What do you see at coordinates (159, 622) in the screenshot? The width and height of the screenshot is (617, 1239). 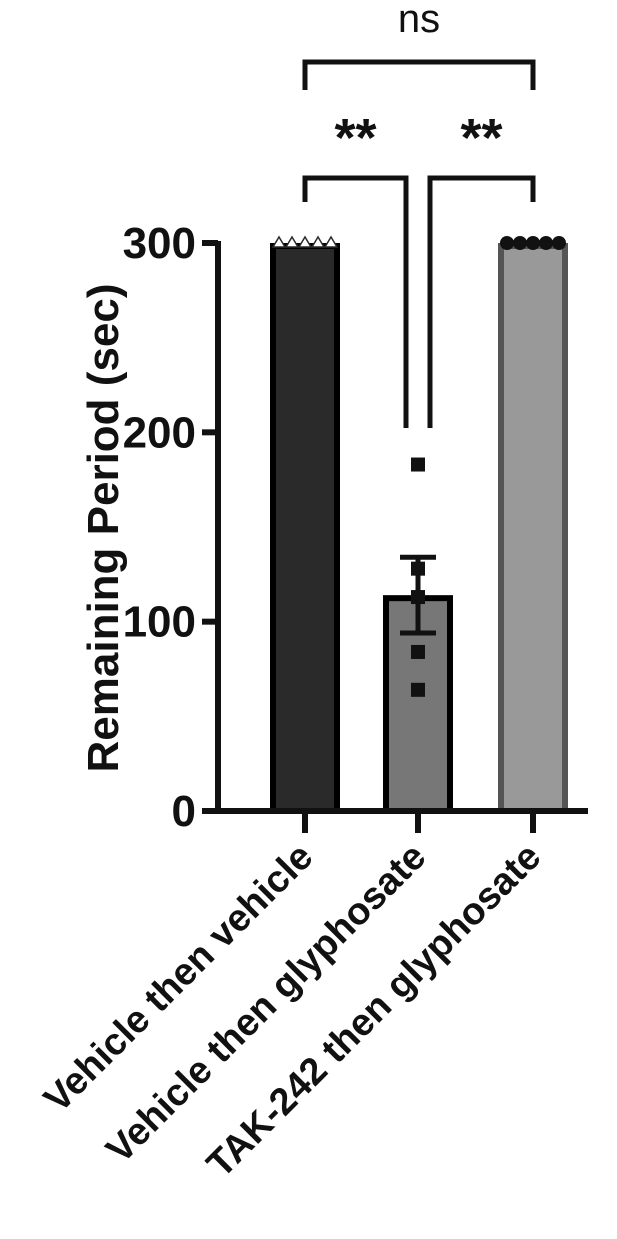 I see `y-tick-label: 100` at bounding box center [159, 622].